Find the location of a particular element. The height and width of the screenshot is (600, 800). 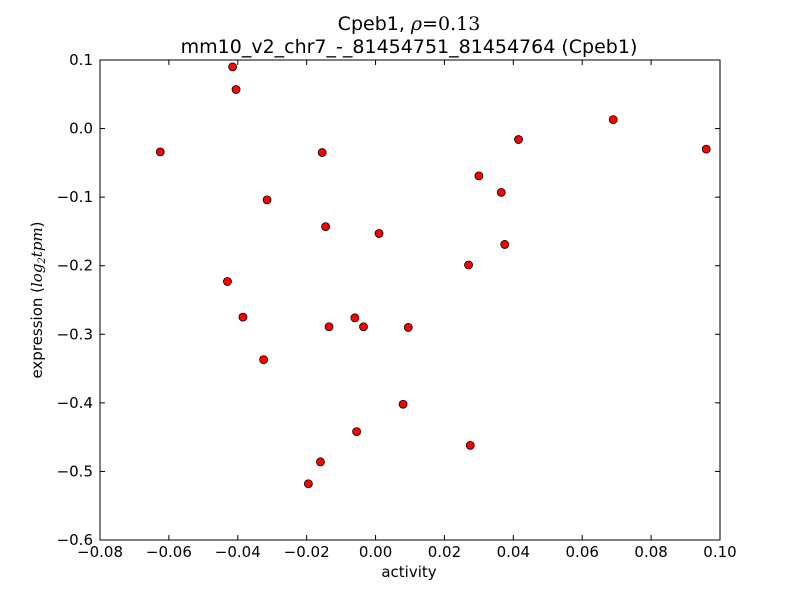

y-axis-label-sub: 2 is located at coordinates (42, 260).